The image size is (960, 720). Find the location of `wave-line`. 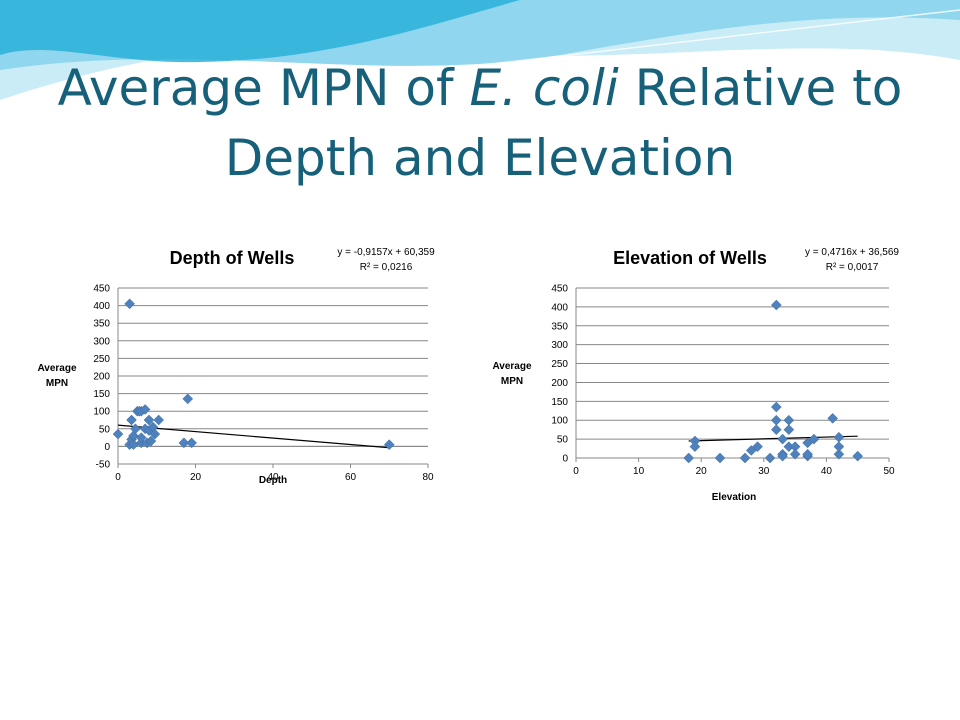

wave-line is located at coordinates (509, 55).